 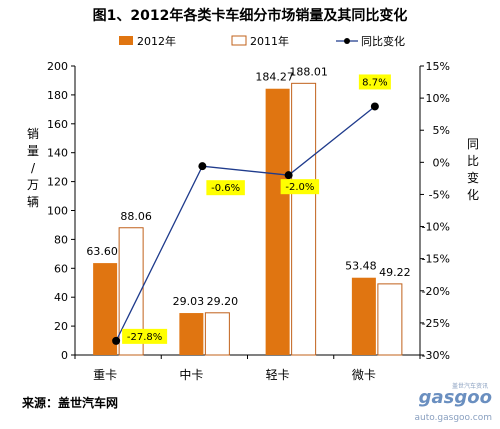 What do you see at coordinates (61, 239) in the screenshot?
I see `y-tick-label: 80` at bounding box center [61, 239].